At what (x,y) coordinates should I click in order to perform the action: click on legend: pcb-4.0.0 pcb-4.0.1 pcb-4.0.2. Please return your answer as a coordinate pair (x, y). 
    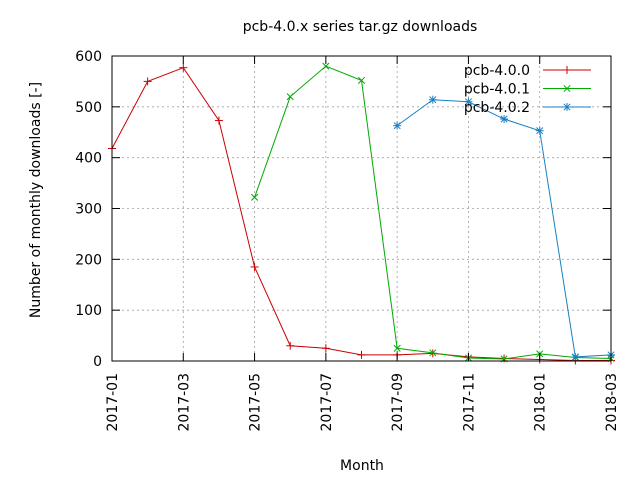
    Looking at the image, I should click on (527, 89).